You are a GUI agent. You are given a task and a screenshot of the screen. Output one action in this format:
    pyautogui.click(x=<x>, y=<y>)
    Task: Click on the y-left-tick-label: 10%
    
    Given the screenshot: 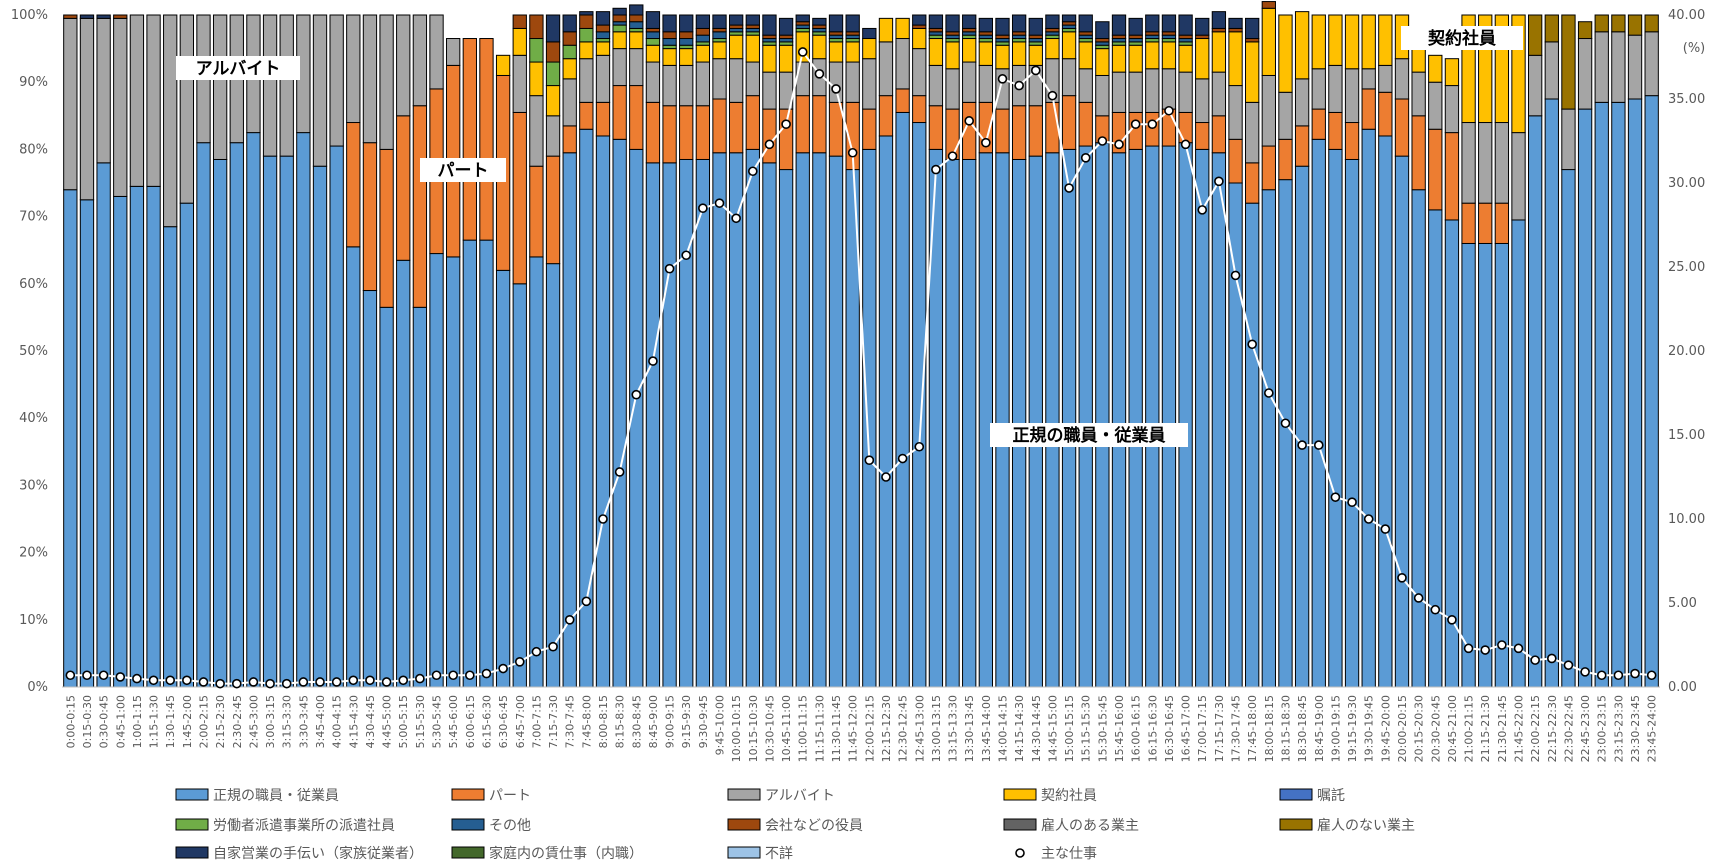 What is the action you would take?
    pyautogui.click(x=33, y=620)
    